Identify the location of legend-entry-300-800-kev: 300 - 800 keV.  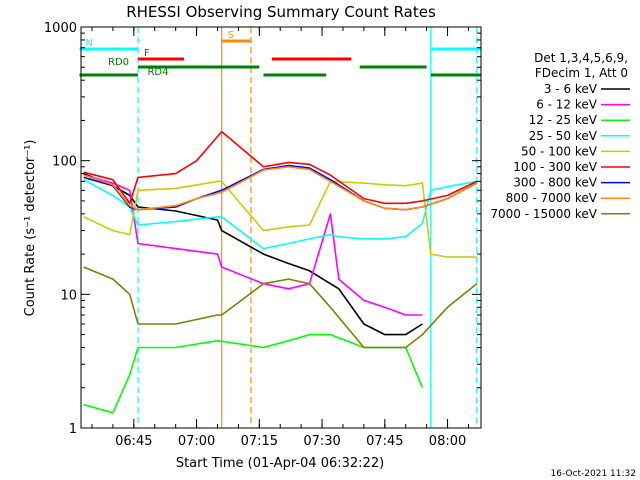
(555, 183).